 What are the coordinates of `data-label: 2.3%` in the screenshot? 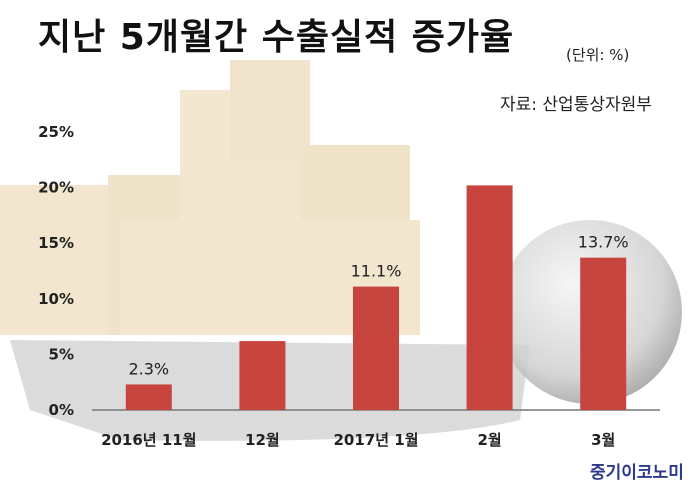 It's located at (148, 368).